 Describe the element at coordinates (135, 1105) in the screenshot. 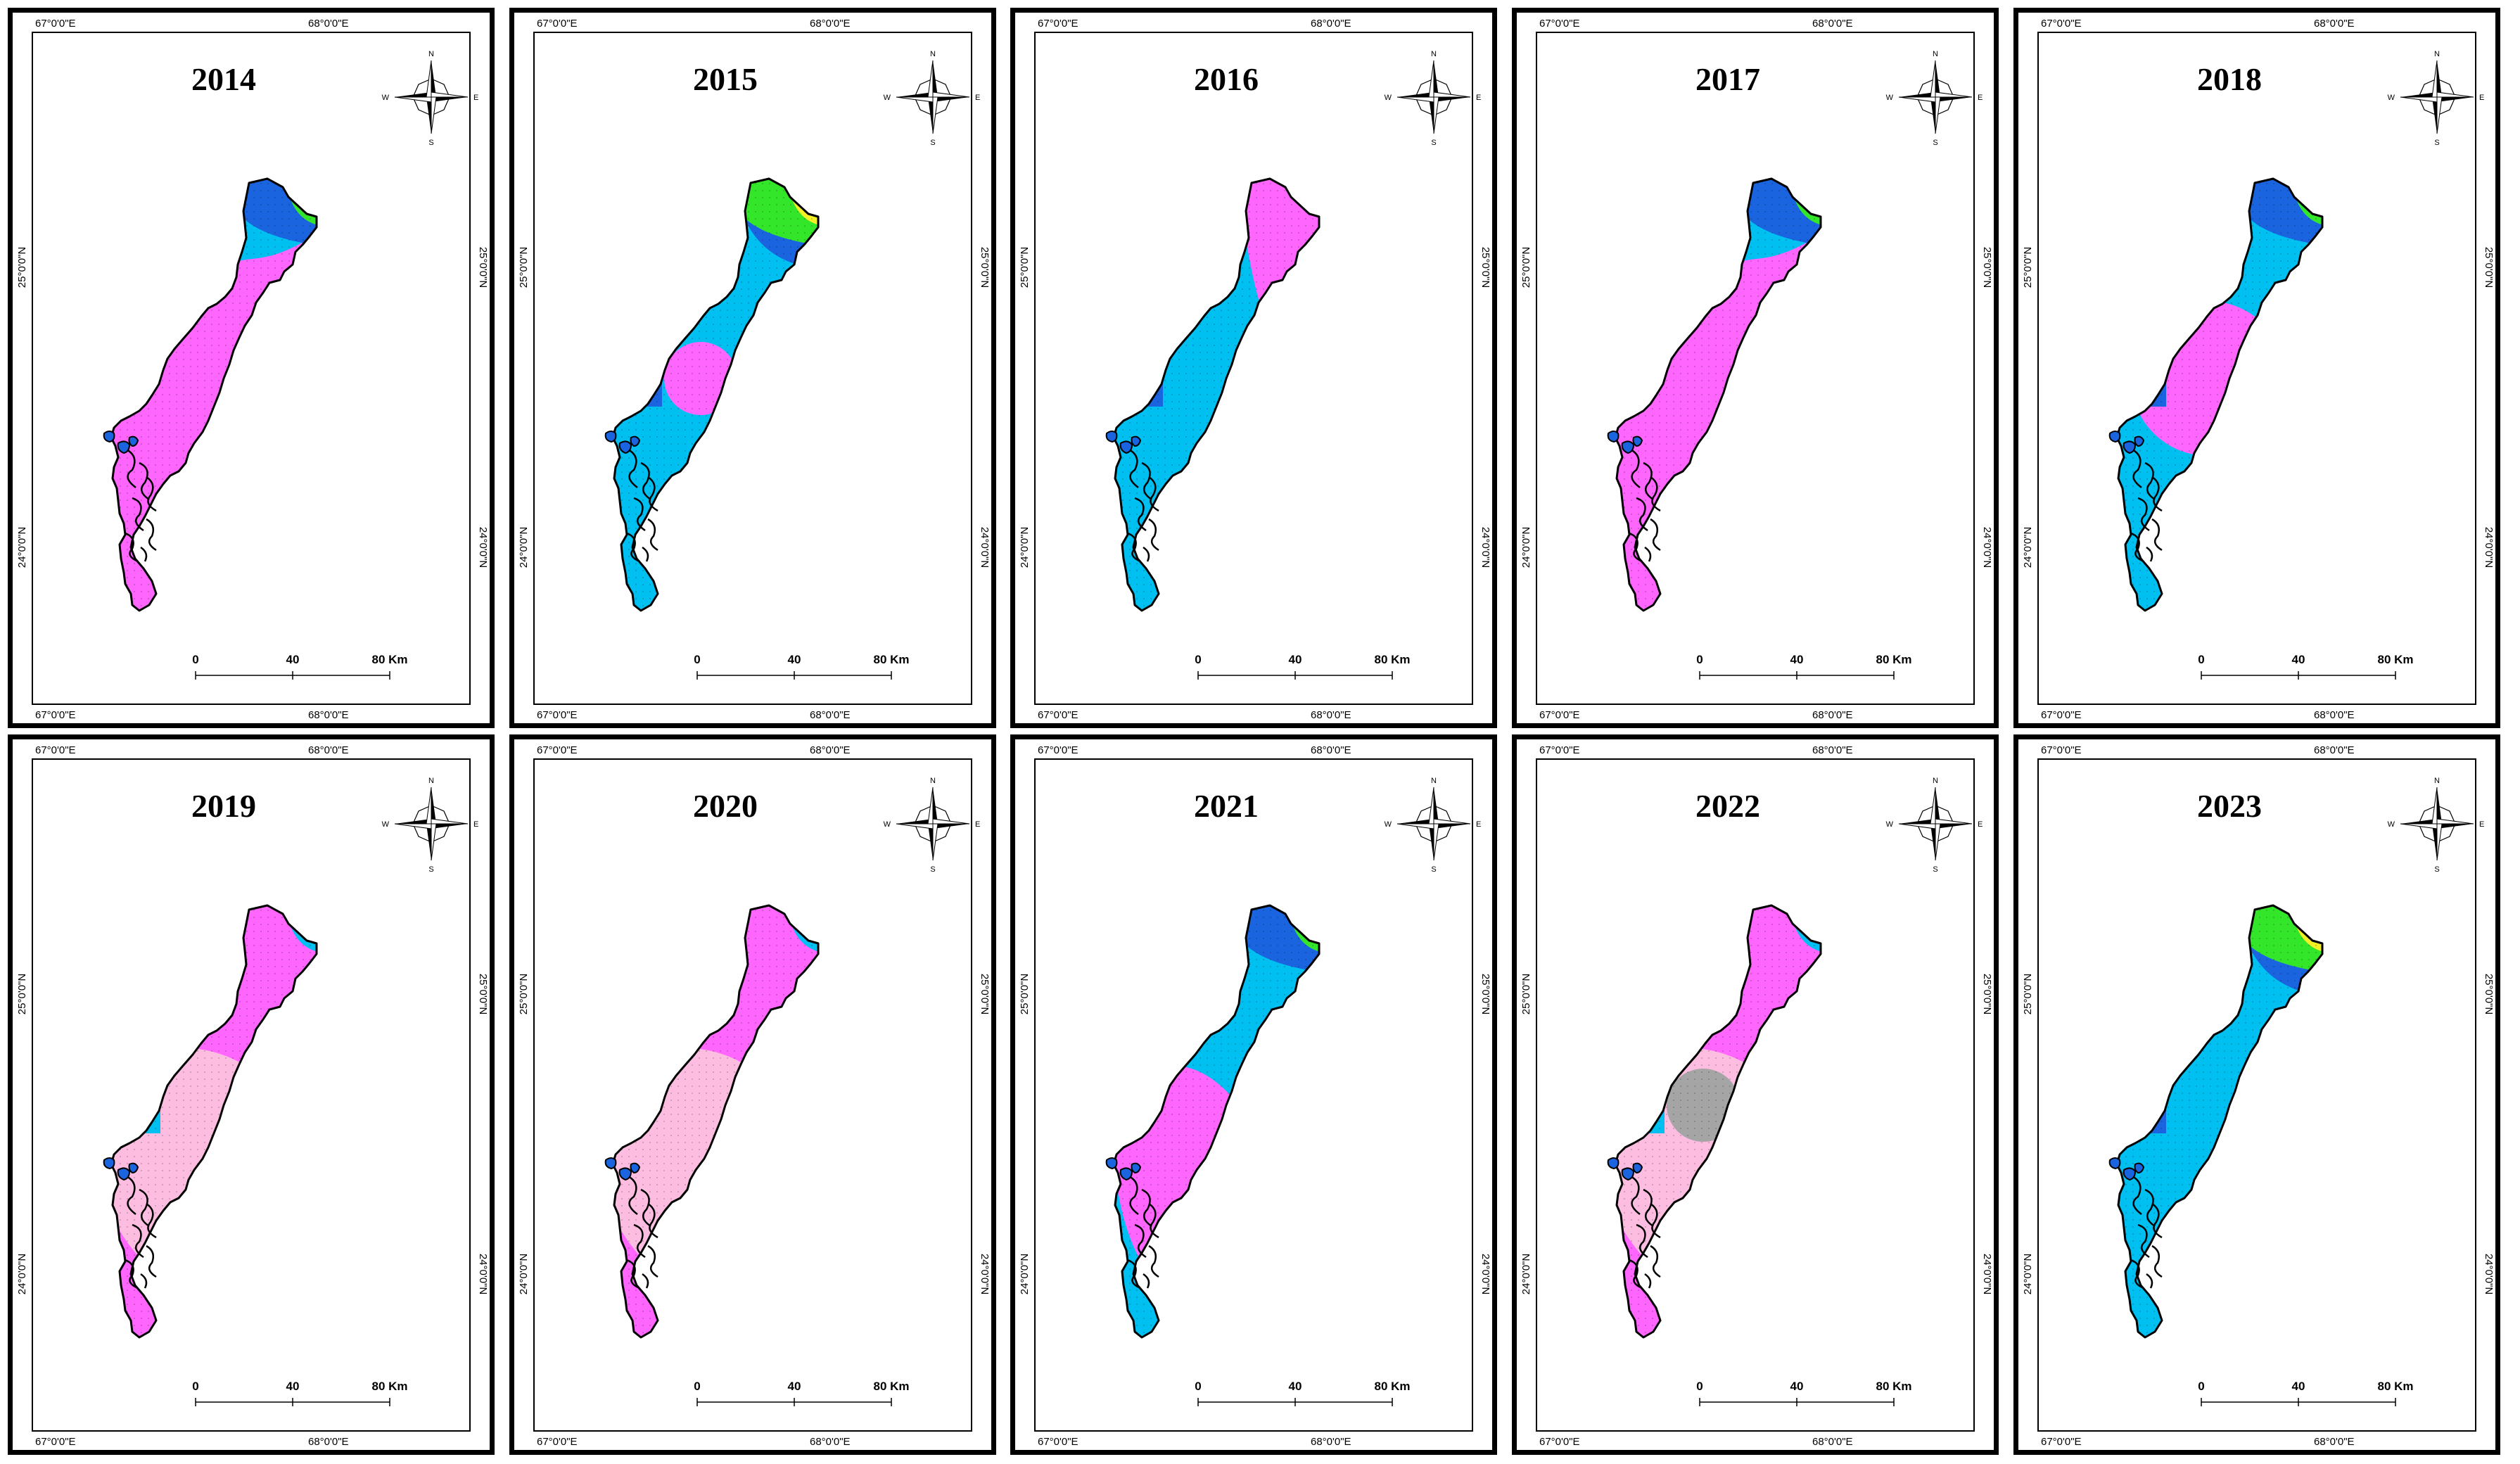

I see `zone-sky-blue` at that location.